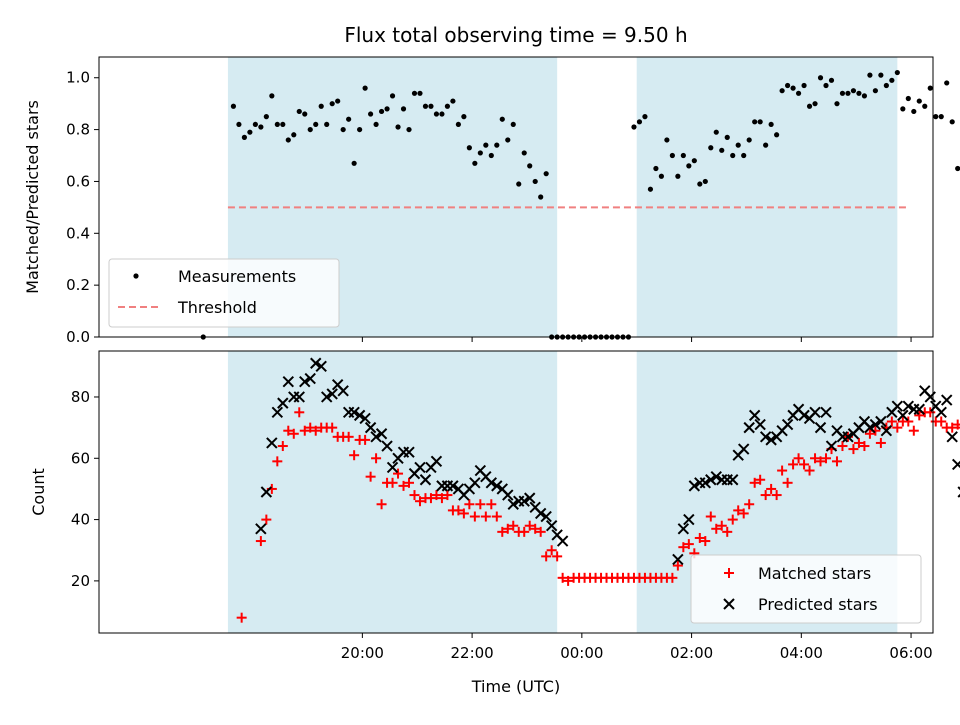  Describe the element at coordinates (729, 573) in the screenshot. I see `legend-plus-glyph` at that location.